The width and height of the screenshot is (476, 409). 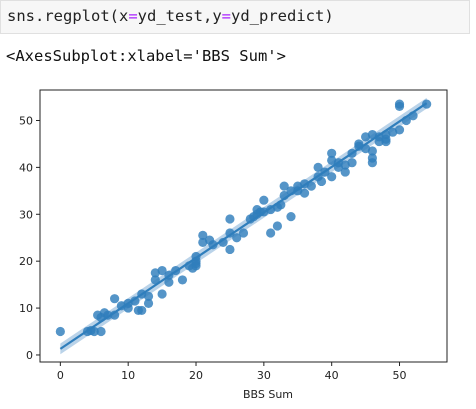 I want to click on code-text-mid: yd_test,y, so click(x=179, y=16).